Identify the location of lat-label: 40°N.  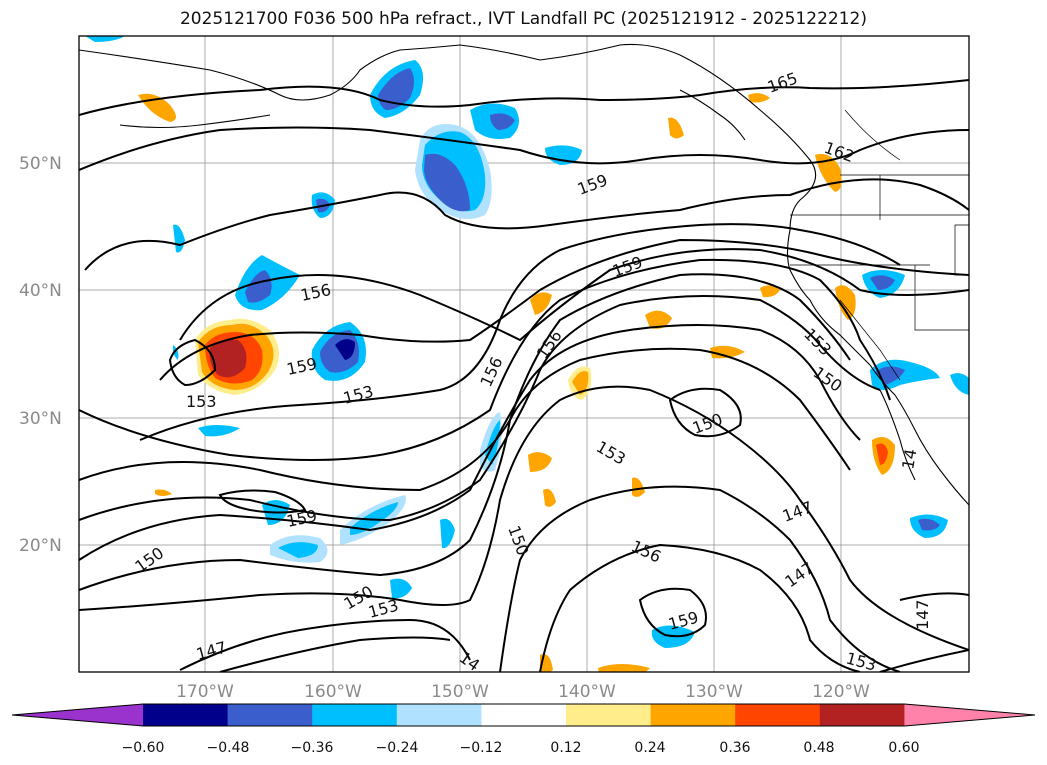
(40, 291).